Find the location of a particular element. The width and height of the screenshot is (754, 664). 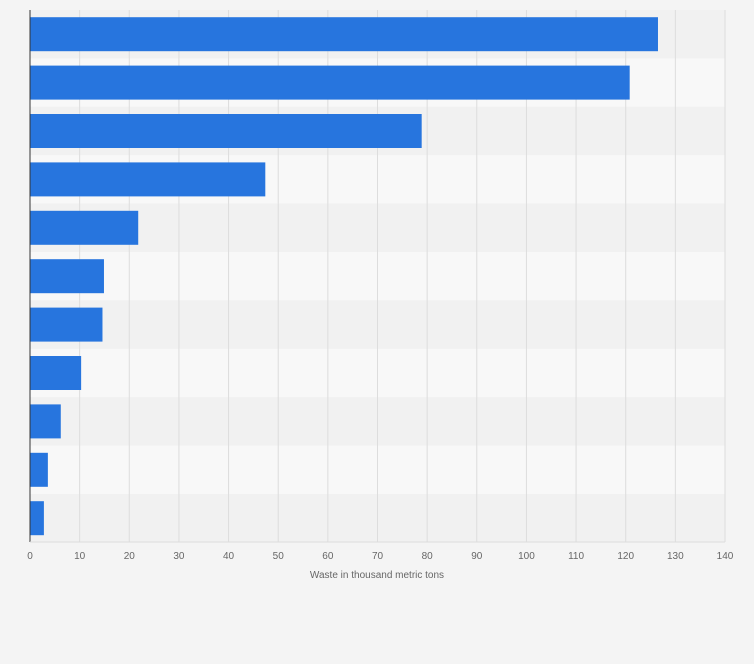

x-tick-label: 90 is located at coordinates (477, 556).